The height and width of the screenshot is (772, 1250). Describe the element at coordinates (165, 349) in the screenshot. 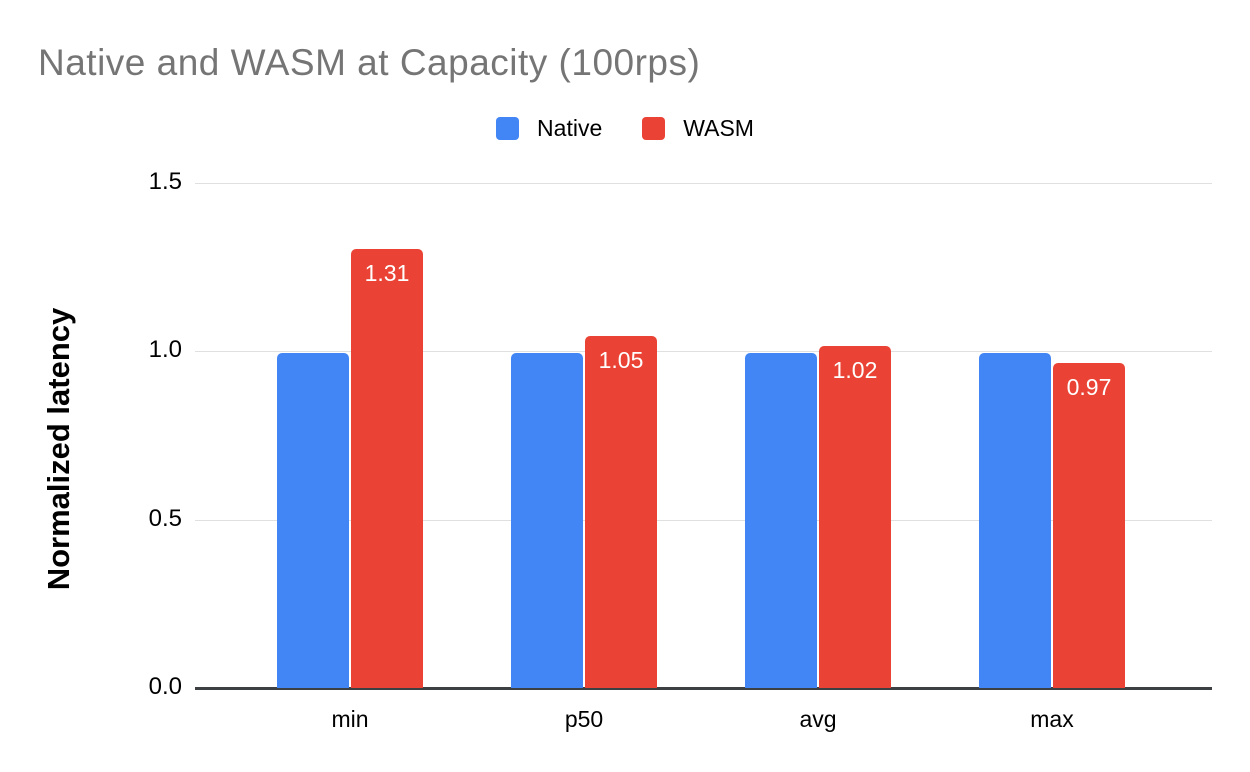

I see `y-tick-label: 1.0` at that location.